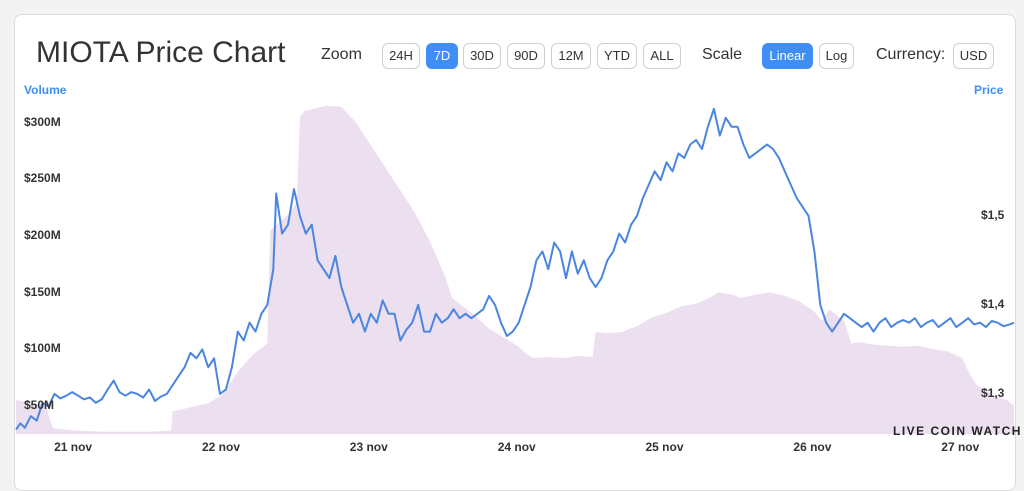 The width and height of the screenshot is (1024, 491). What do you see at coordinates (42, 291) in the screenshot?
I see `volume-tick-label: $150M` at bounding box center [42, 291].